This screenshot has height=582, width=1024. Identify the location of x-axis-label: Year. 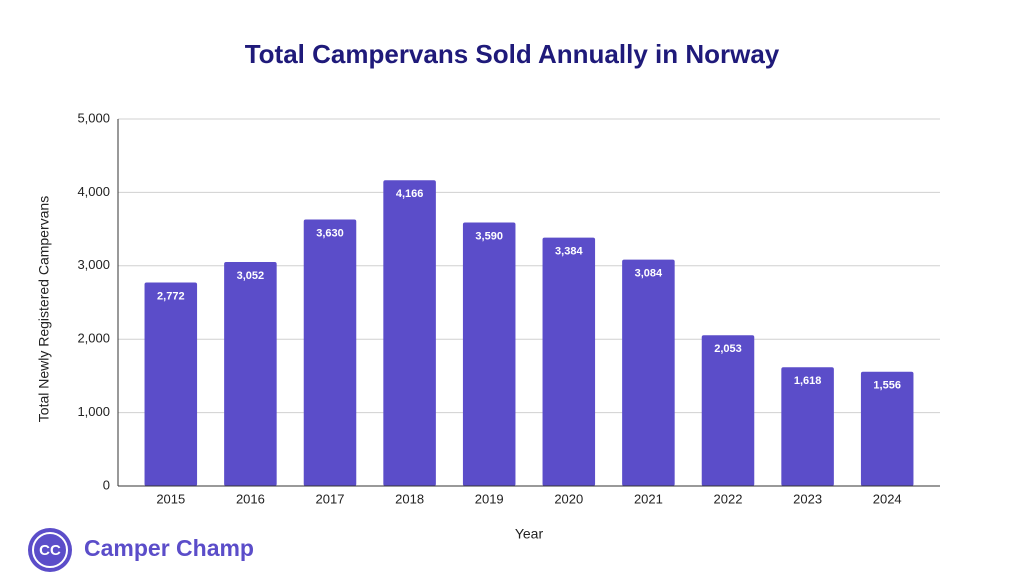
(529, 534).